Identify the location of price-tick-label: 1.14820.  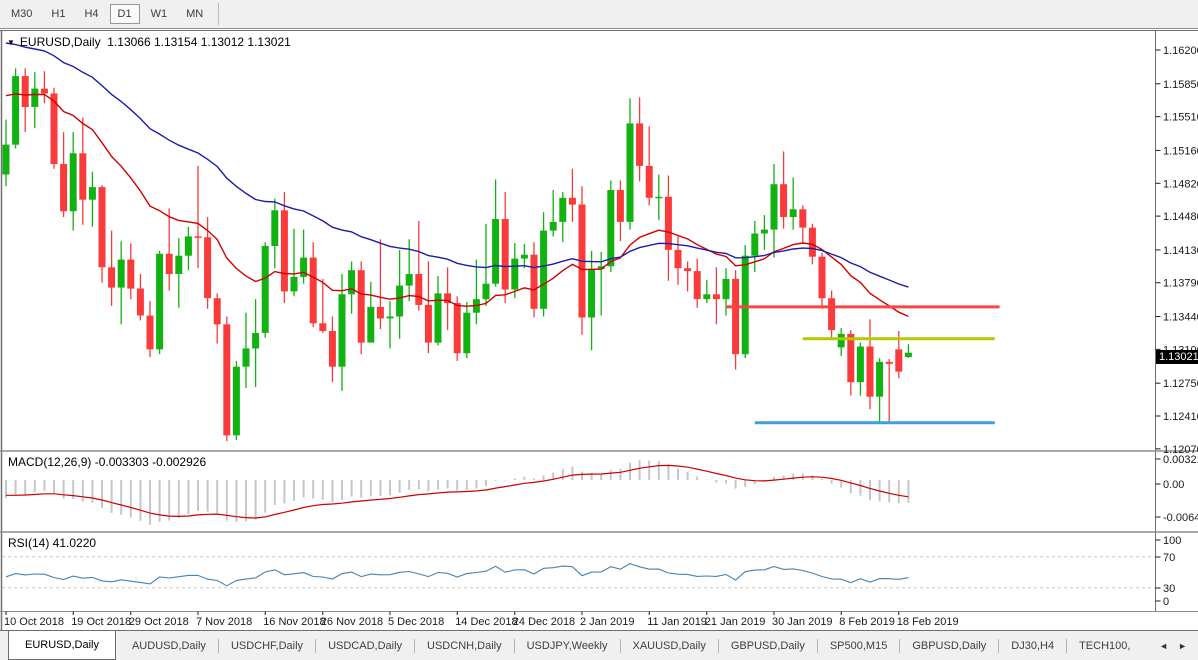
(1180, 184).